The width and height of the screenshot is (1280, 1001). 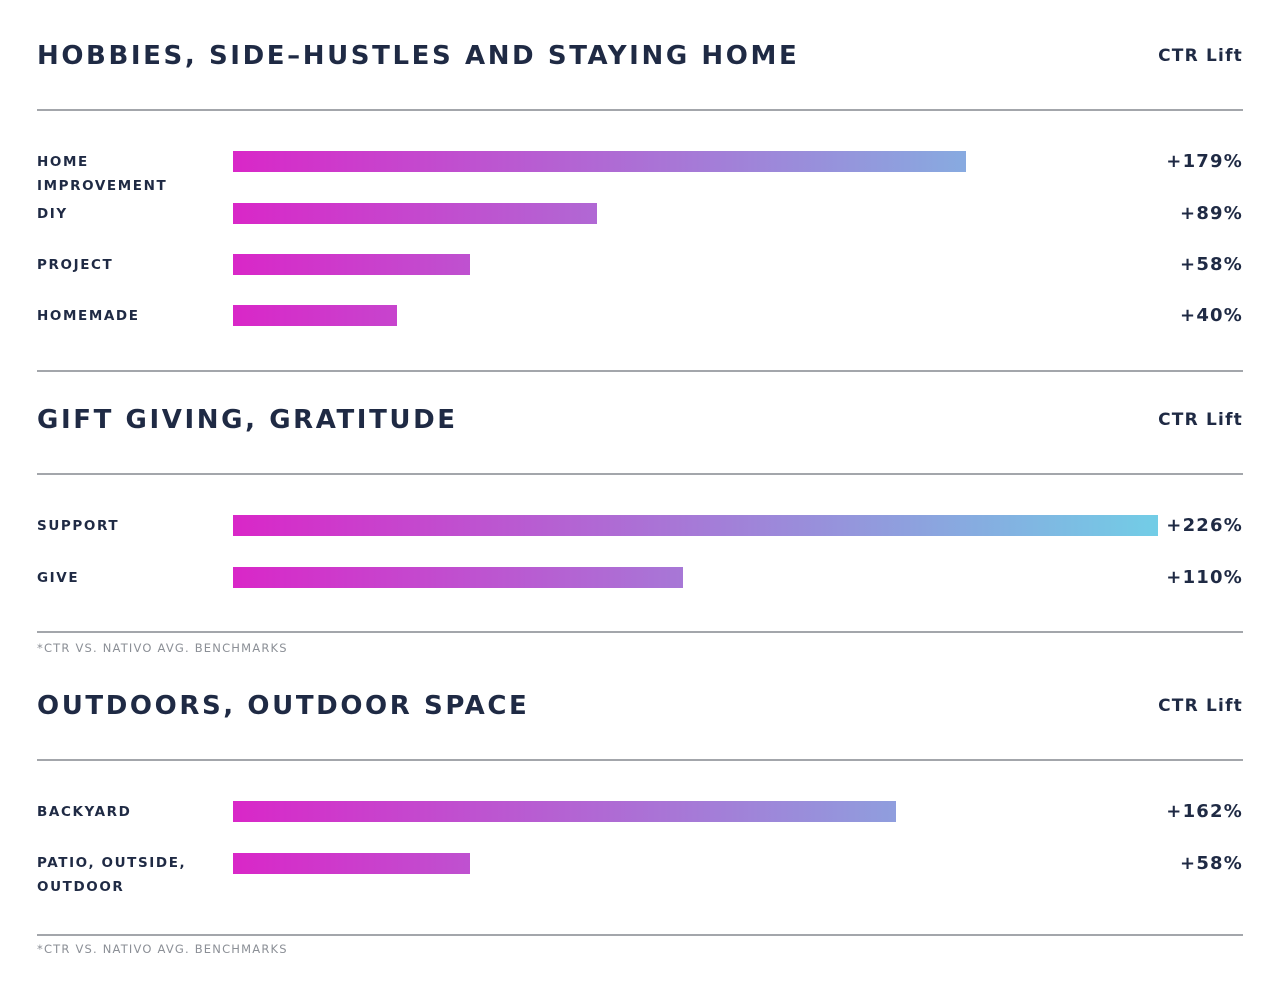 What do you see at coordinates (1204, 811) in the screenshot?
I see `bar-value-label: +162%` at bounding box center [1204, 811].